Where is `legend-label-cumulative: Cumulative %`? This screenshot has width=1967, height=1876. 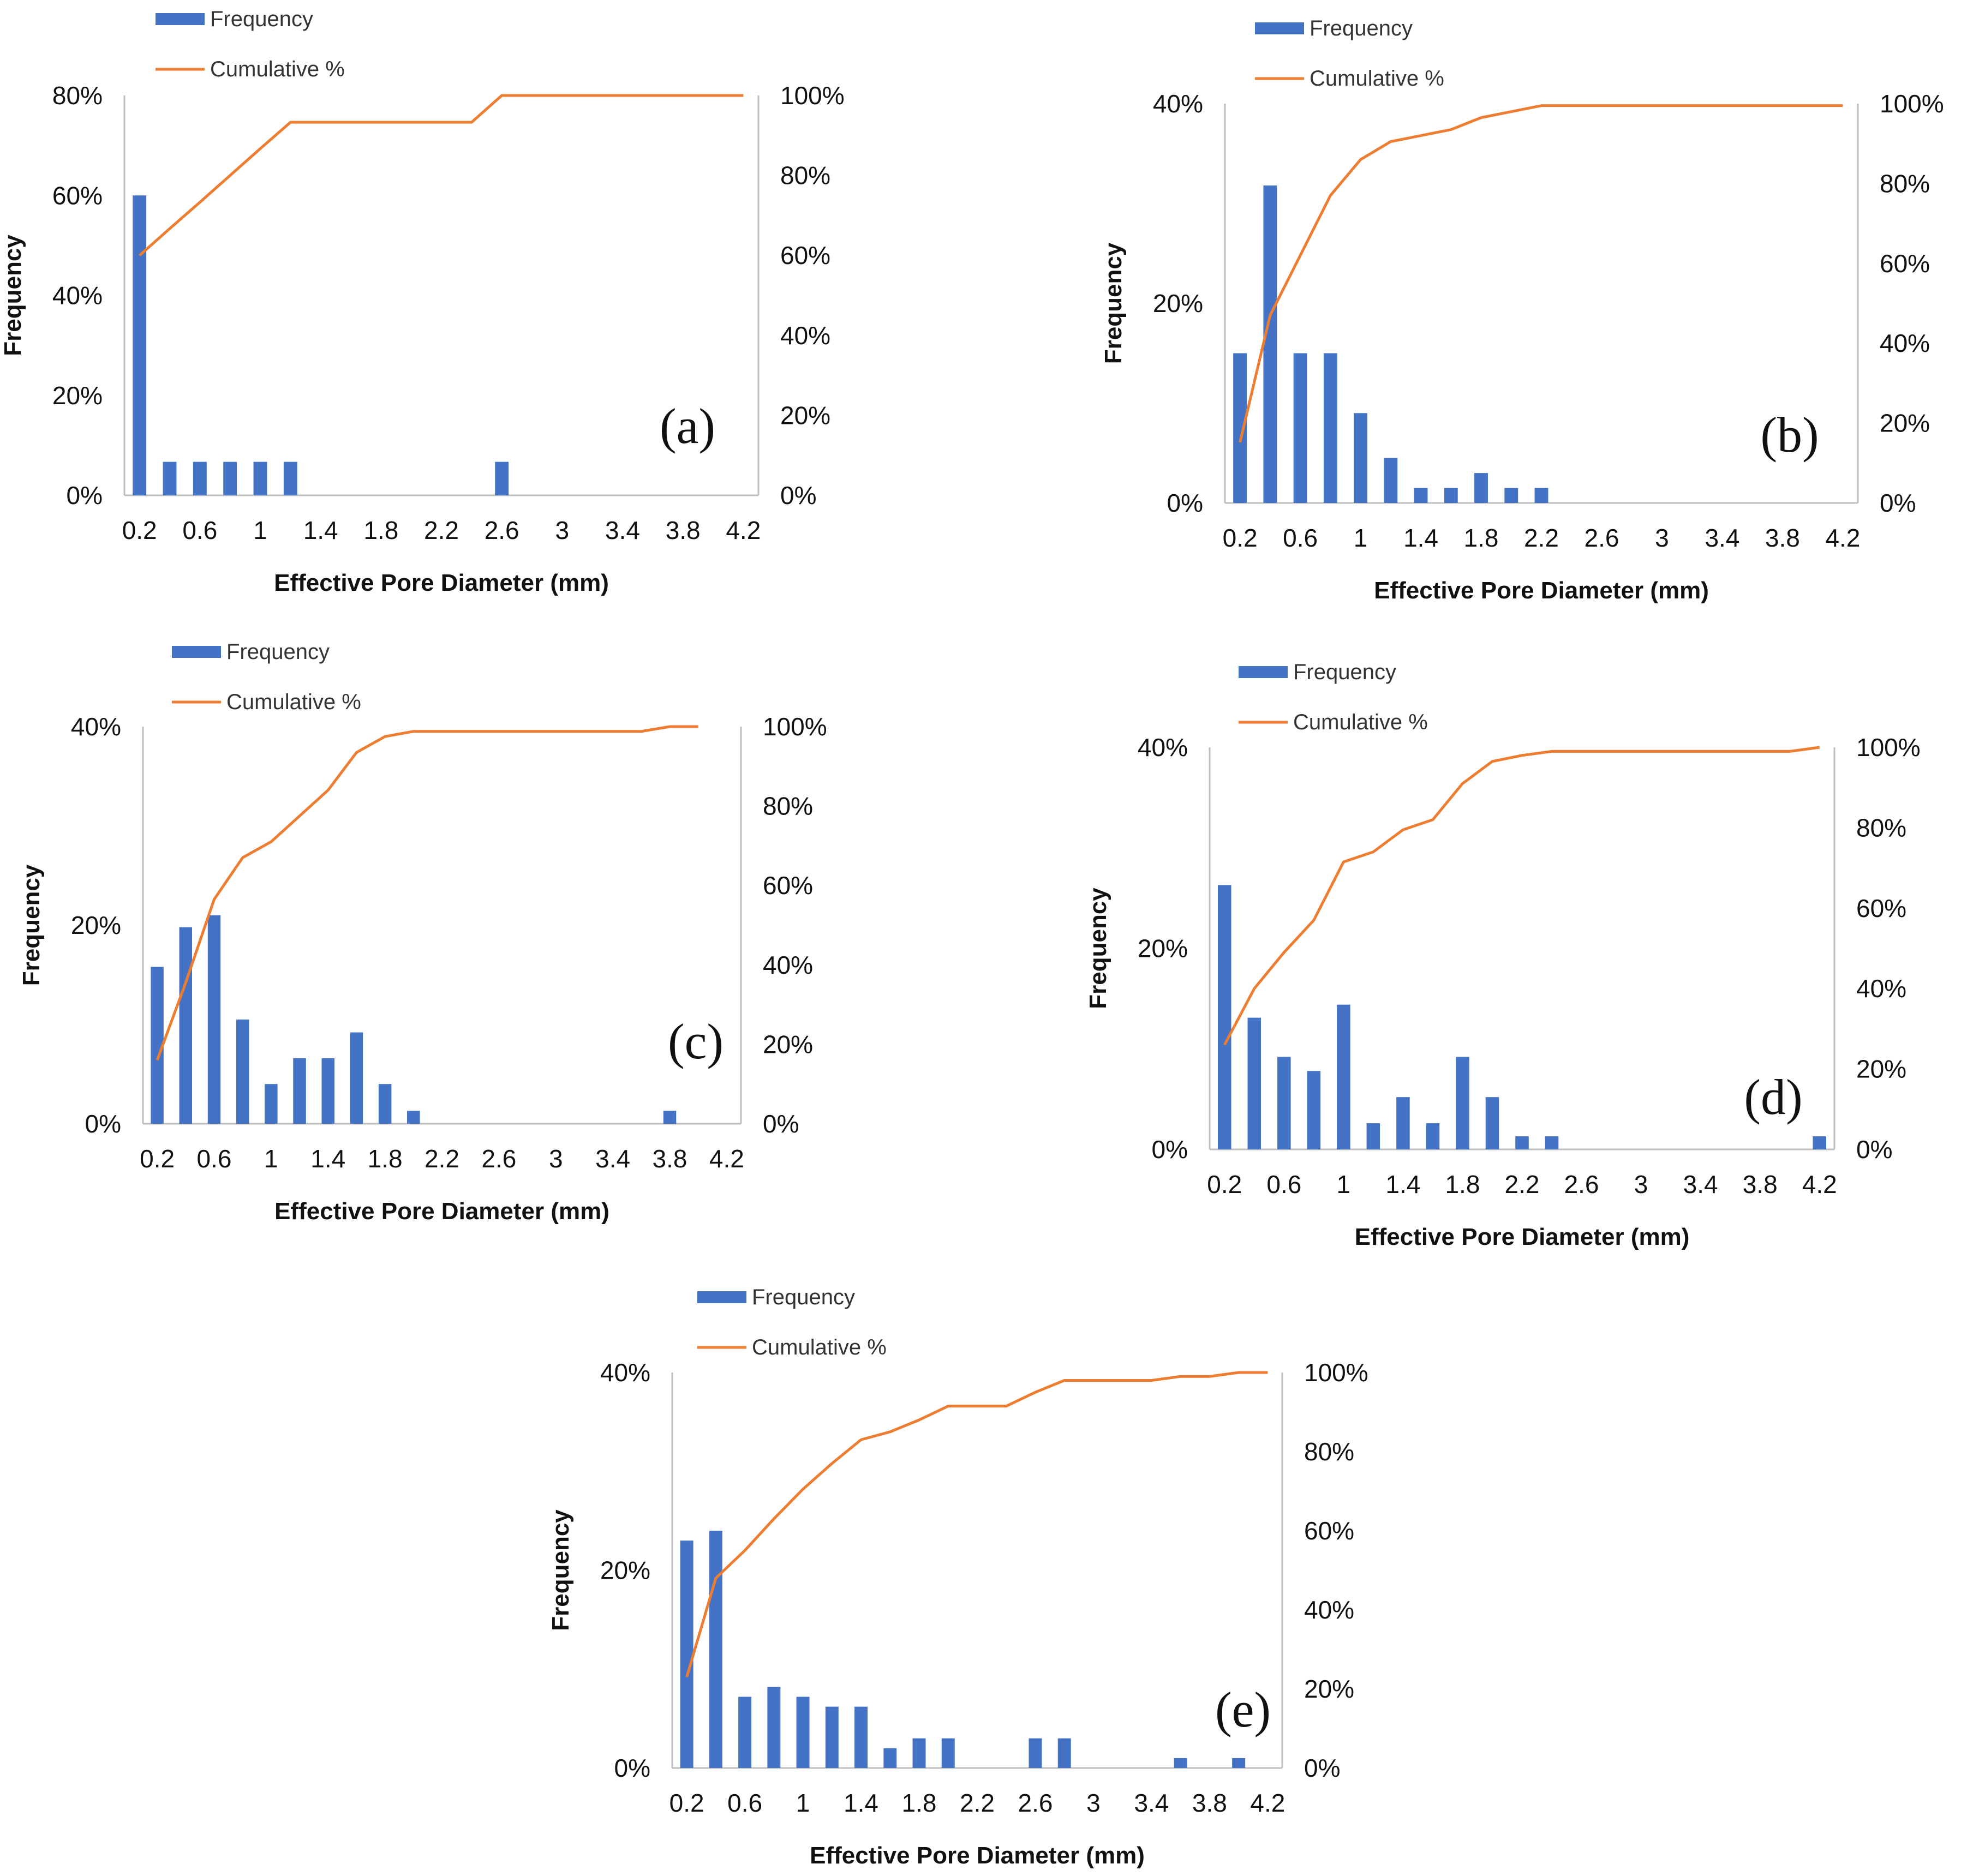
legend-label-cumulative: Cumulative % is located at coordinates (1377, 79).